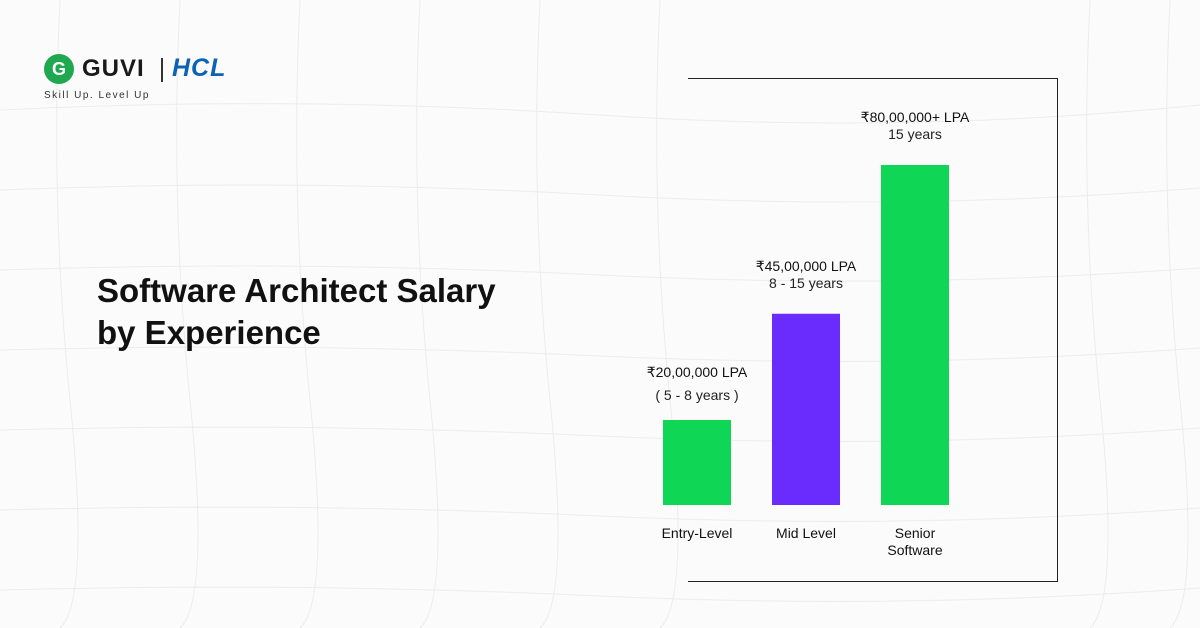 This screenshot has width=1200, height=628. Describe the element at coordinates (915, 117) in the screenshot. I see `bar-value-label-2: ₹80,00,000+ LPA` at that location.